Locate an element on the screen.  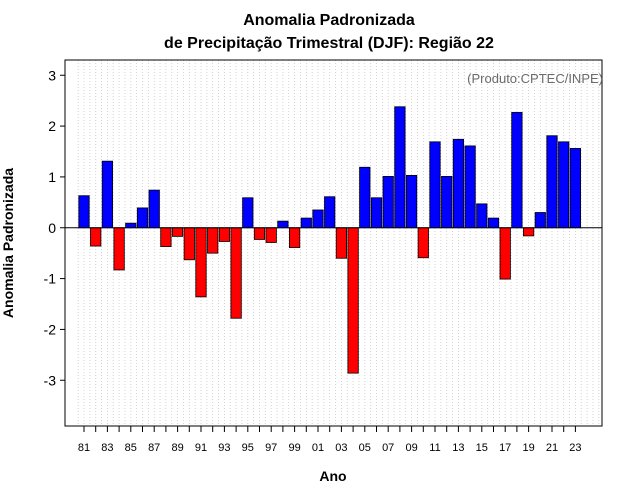
bar-2005 is located at coordinates (365, 197).